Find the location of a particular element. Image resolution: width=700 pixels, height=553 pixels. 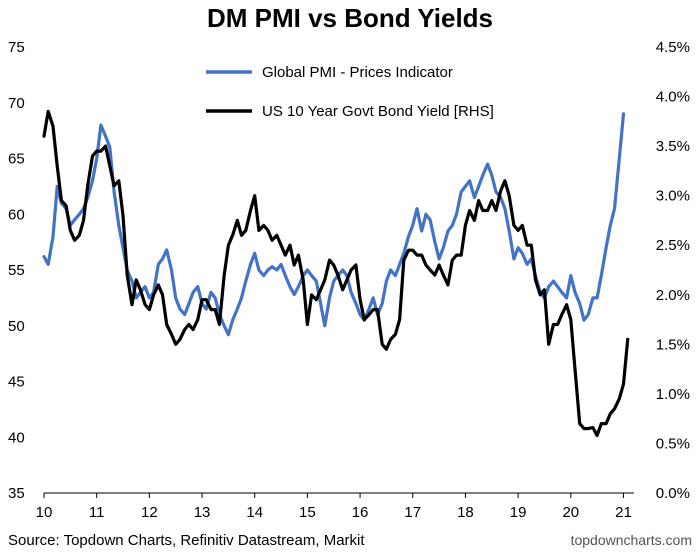

y-left-tick-label: 40 is located at coordinates (16, 437).